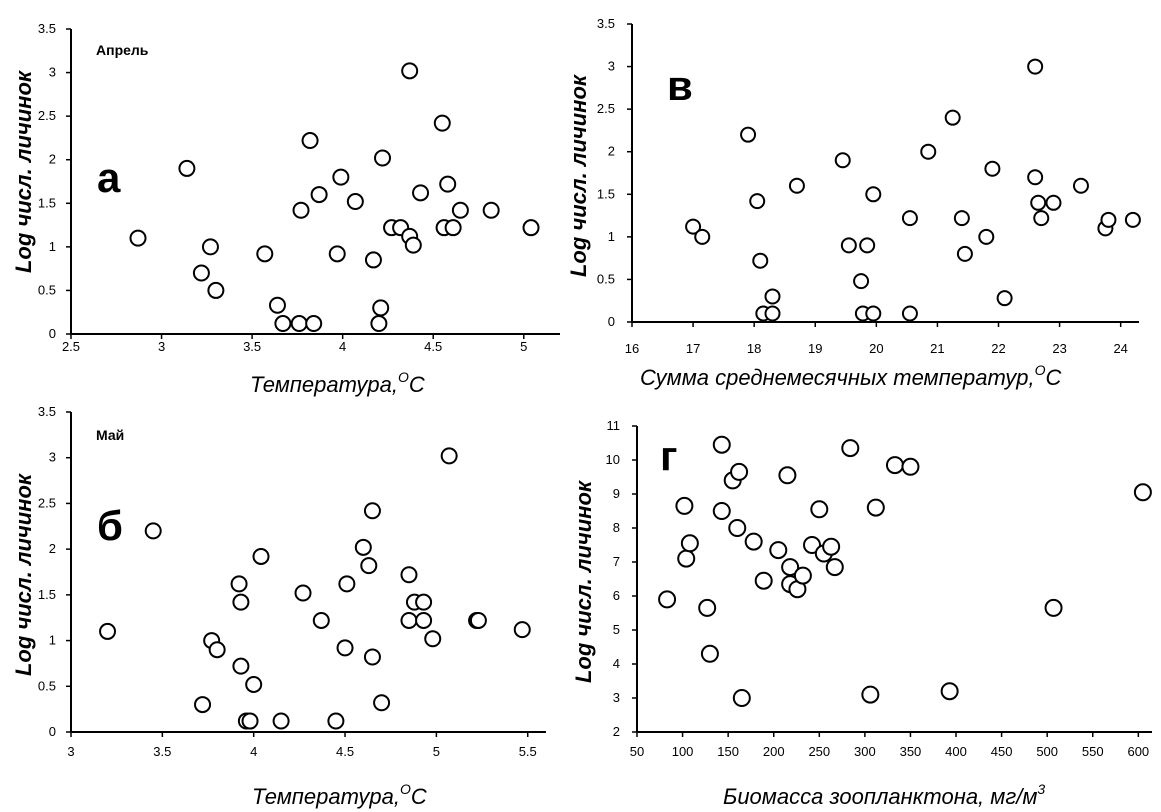  I want to click on ylabel-v: Log числ. личинок, so click(578, 175).